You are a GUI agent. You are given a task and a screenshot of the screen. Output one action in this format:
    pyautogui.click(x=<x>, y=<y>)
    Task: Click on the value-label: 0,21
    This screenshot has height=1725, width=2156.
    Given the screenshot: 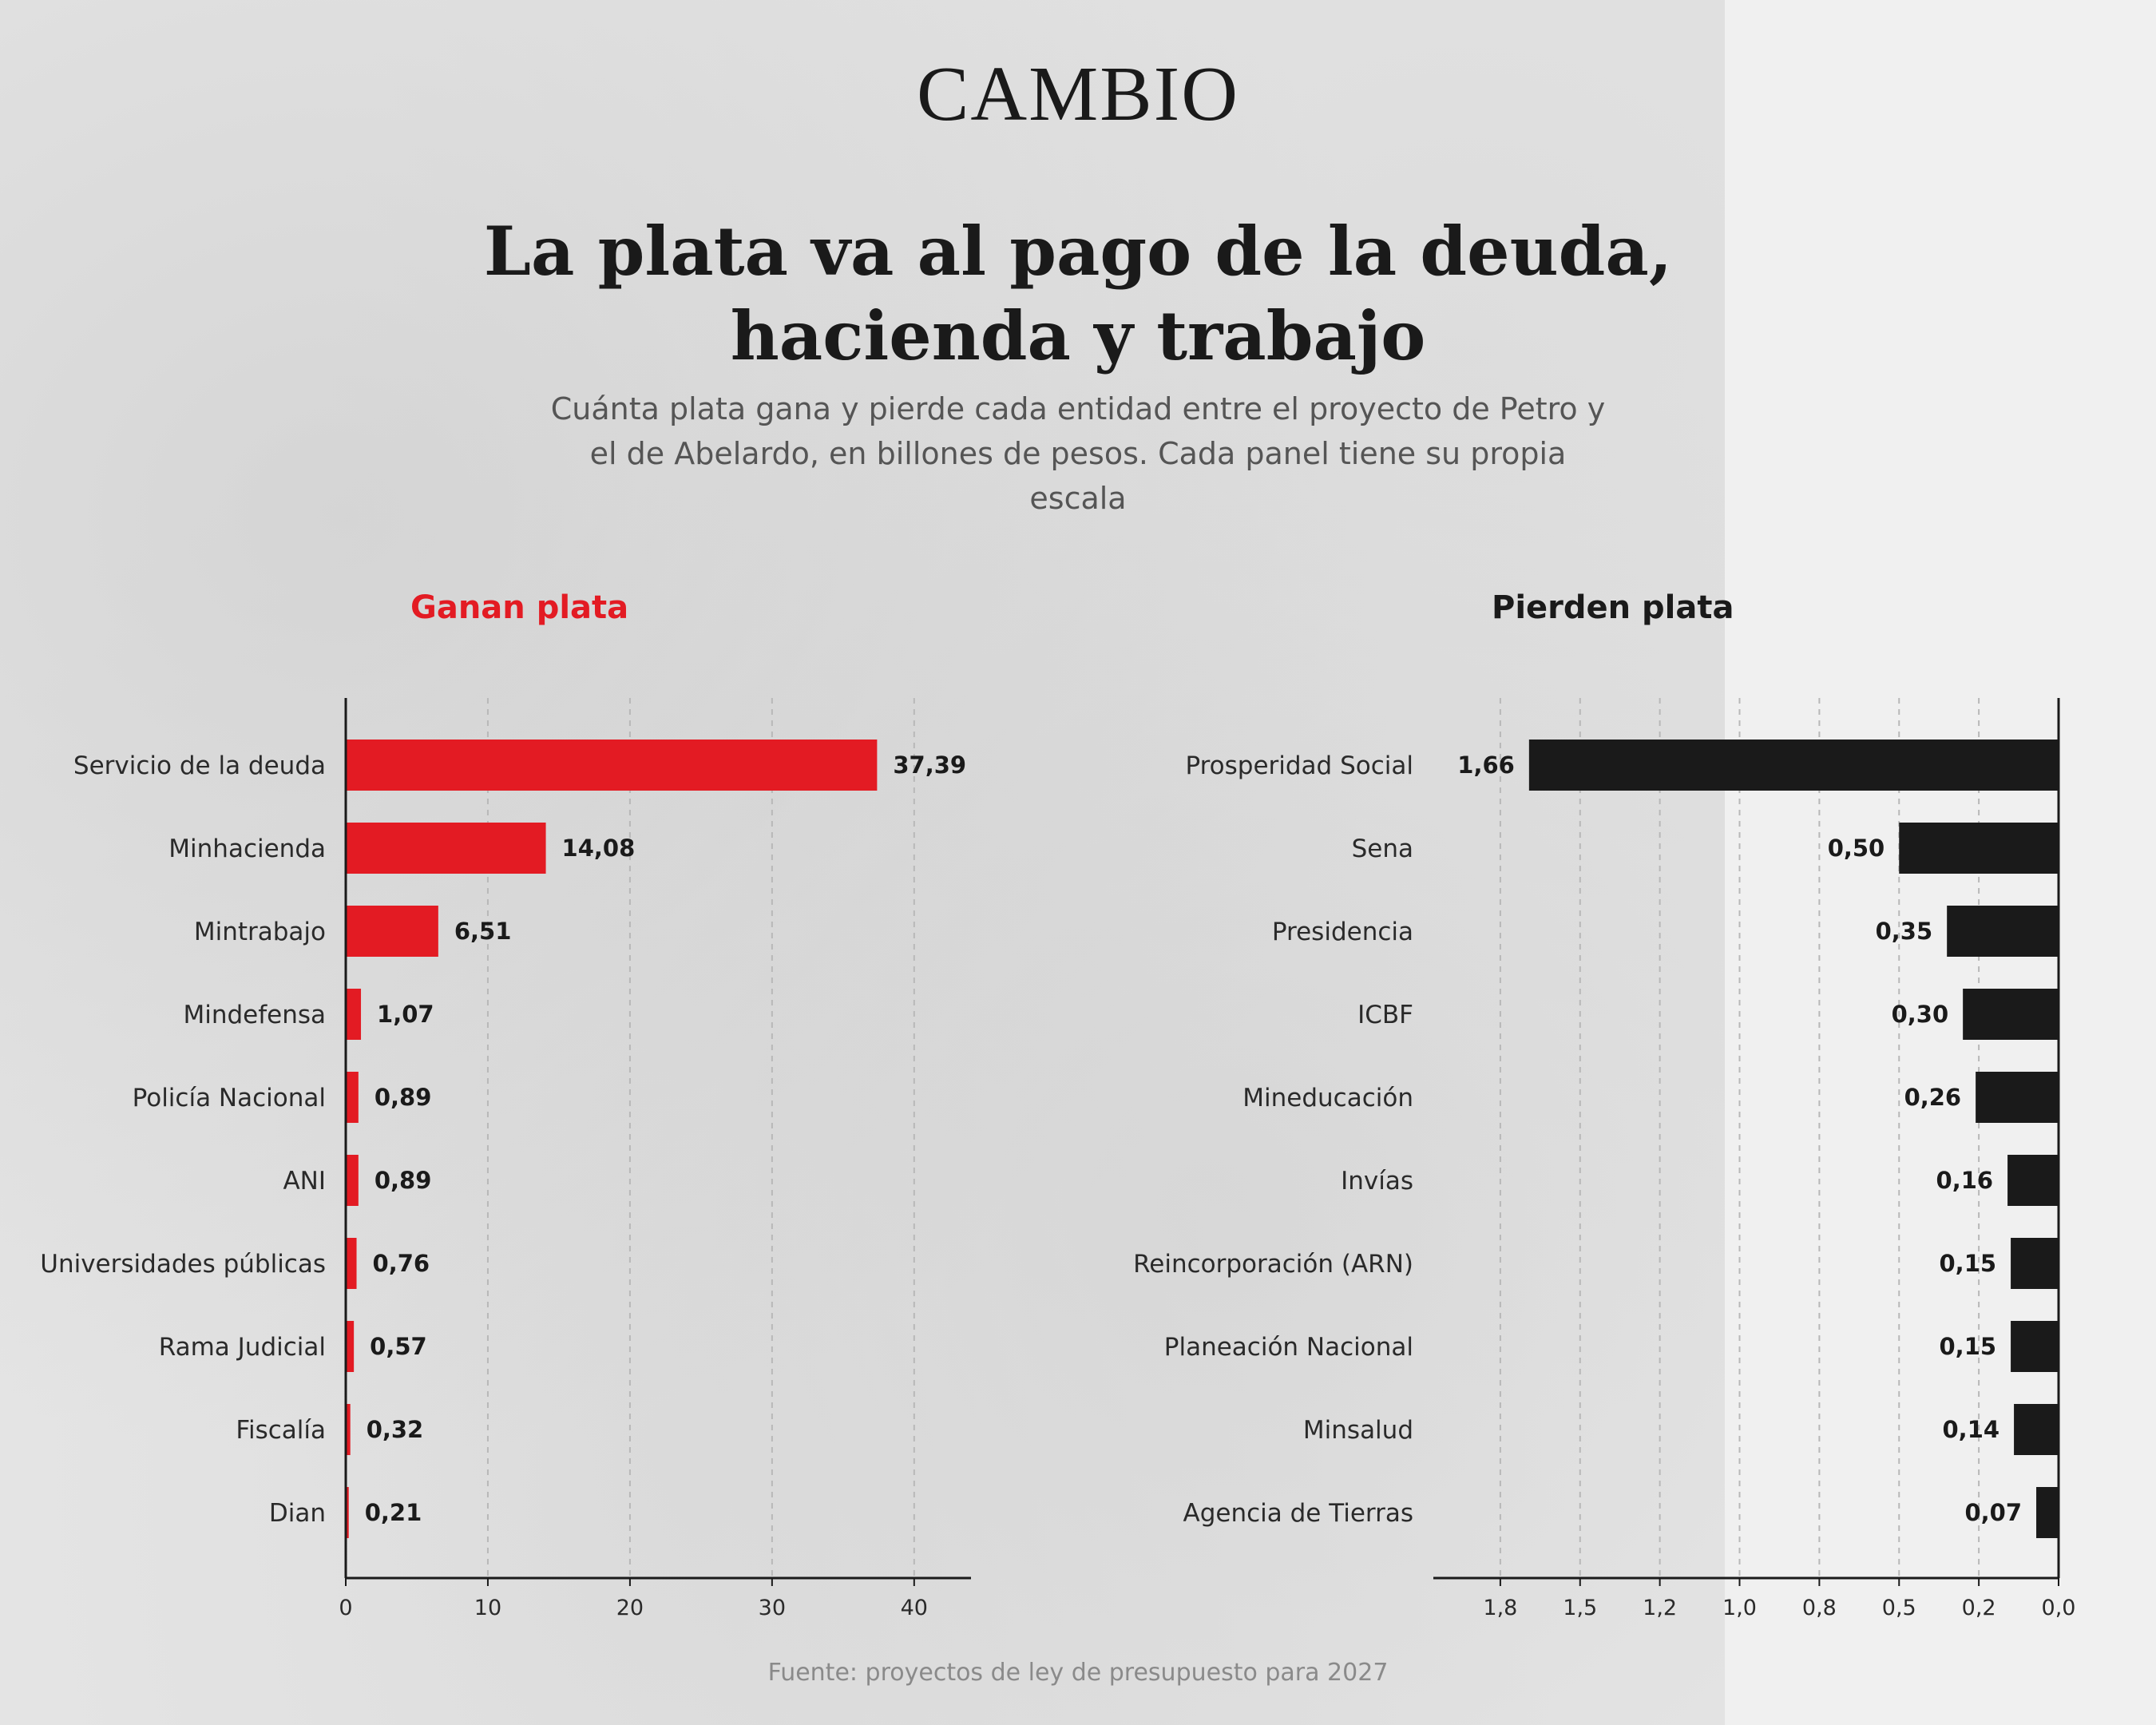 What is the action you would take?
    pyautogui.click(x=393, y=1513)
    